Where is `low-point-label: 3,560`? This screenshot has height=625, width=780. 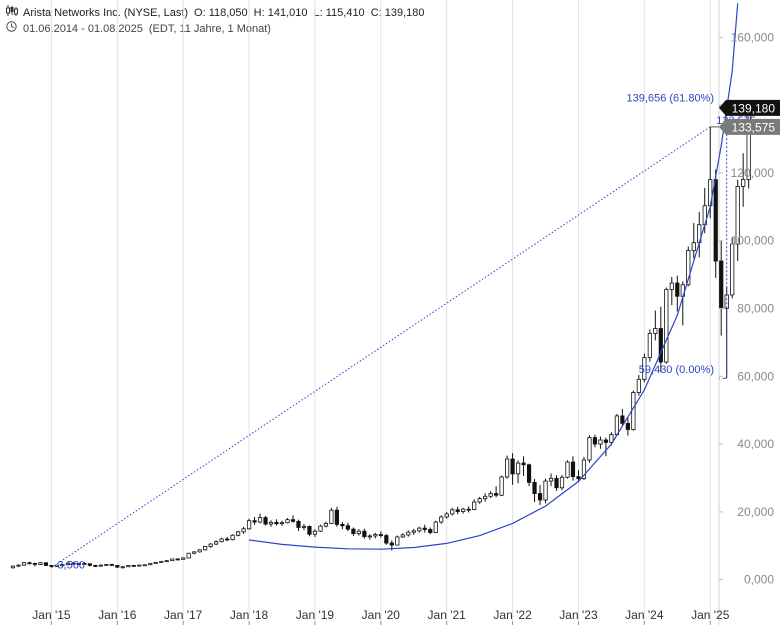 low-point-label: 3,560 is located at coordinates (71, 566).